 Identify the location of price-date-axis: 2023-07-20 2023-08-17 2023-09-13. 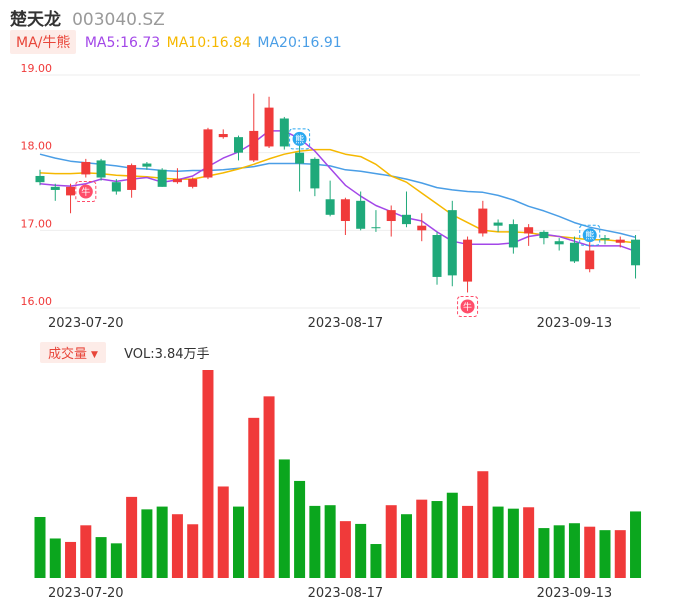
(330, 323).